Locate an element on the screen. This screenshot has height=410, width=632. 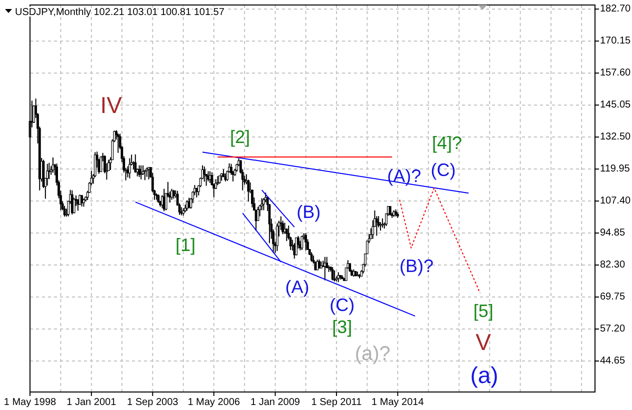
x-tick-label: 1 Jan 2001 is located at coordinates (91, 402).